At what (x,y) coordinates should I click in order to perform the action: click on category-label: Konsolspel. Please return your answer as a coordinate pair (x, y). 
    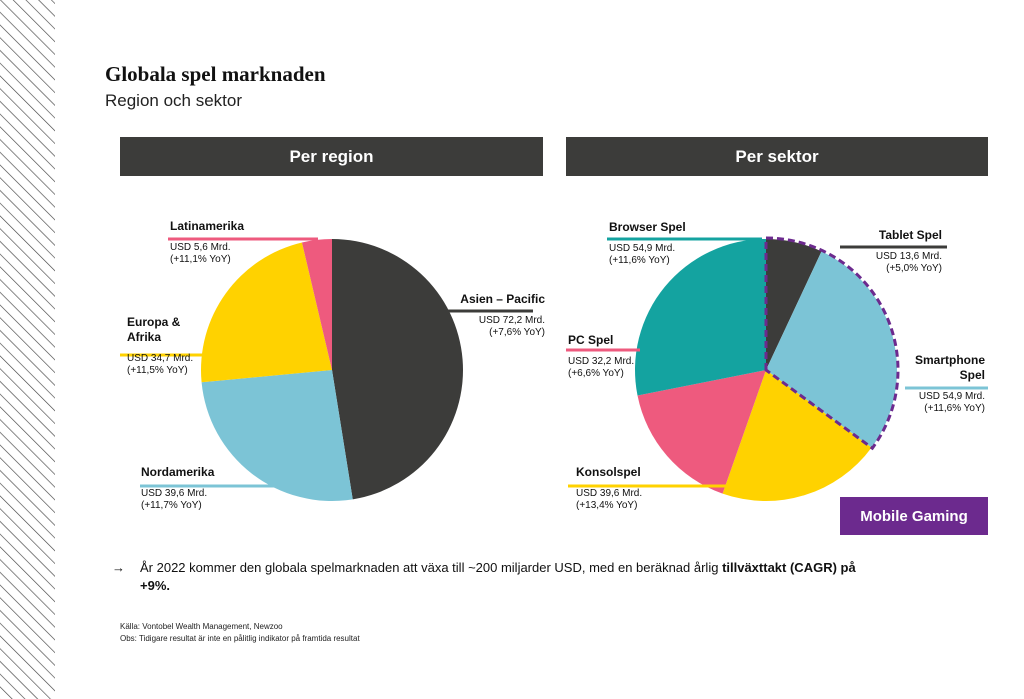
    Looking at the image, I should click on (608, 472).